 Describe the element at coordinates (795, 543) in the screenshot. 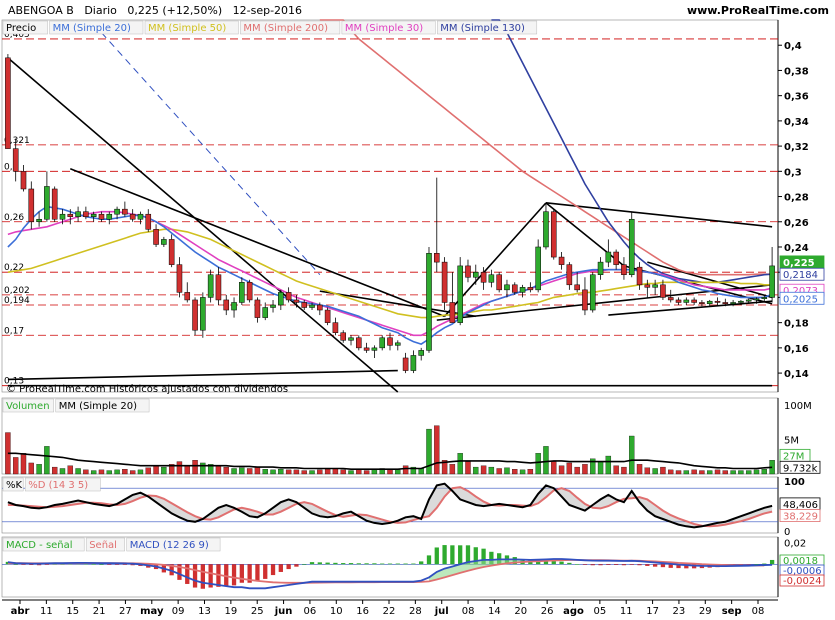

I see `macd-tick-label: 0,02` at that location.